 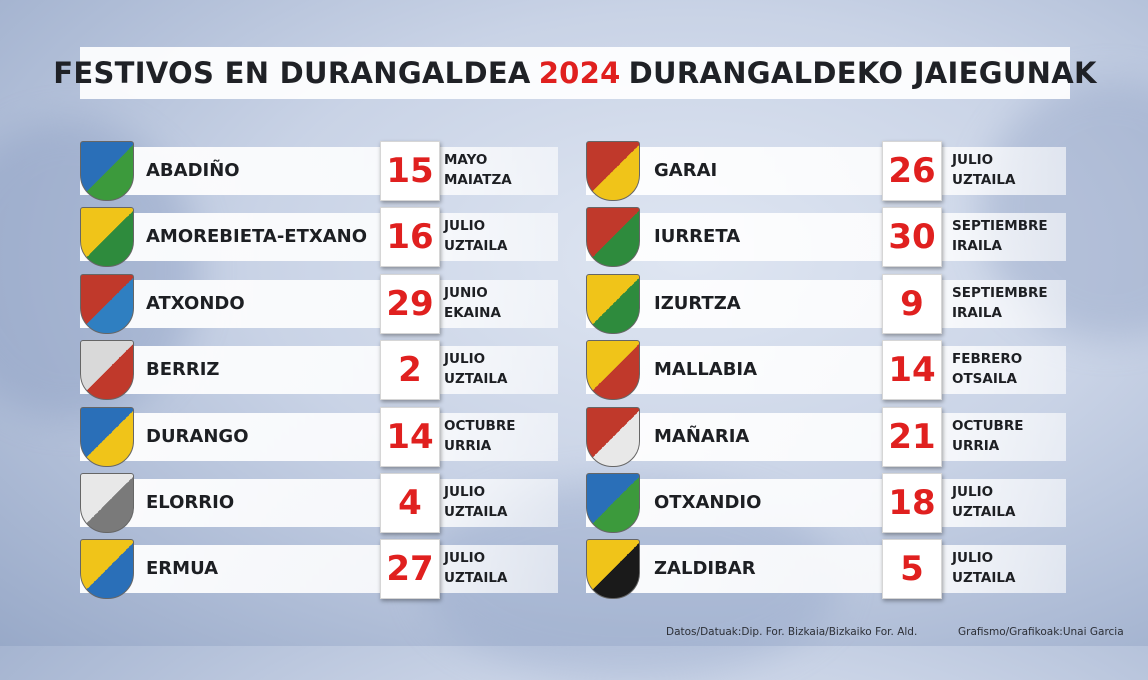 I want to click on month-basque: MAIATZA, so click(x=478, y=180).